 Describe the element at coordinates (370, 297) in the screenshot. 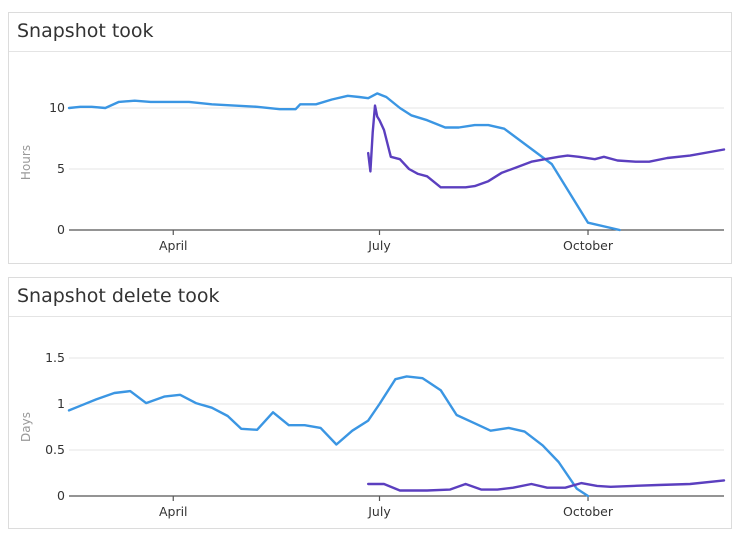

I see `chart-title: Snapshot delete took` at that location.